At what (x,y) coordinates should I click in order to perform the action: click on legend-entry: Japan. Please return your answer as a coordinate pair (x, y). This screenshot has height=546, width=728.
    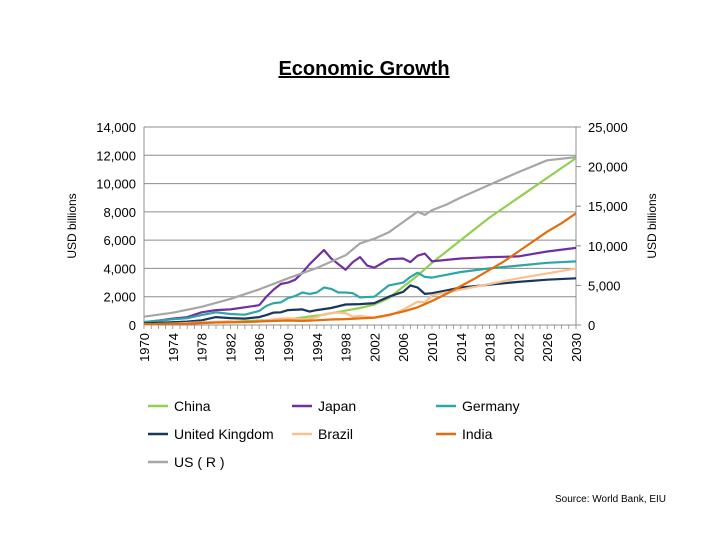
    Looking at the image, I should click on (337, 406).